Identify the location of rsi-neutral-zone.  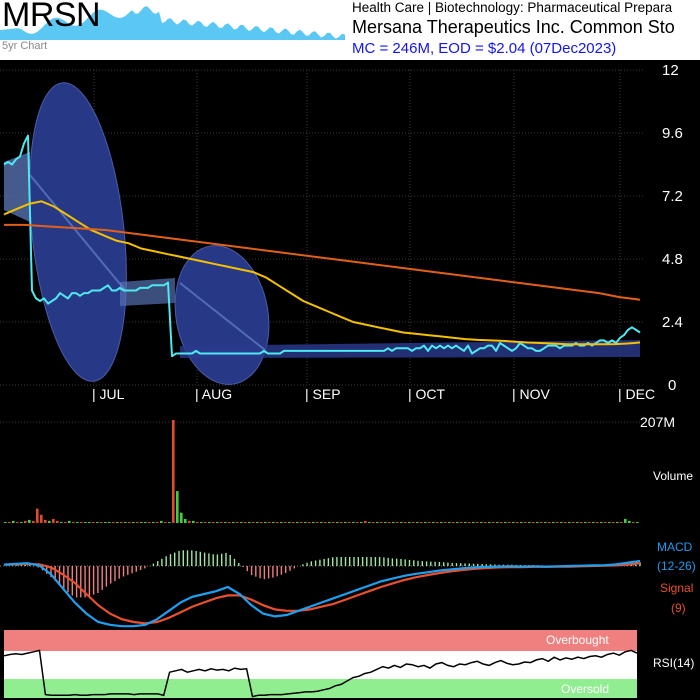
(320, 665).